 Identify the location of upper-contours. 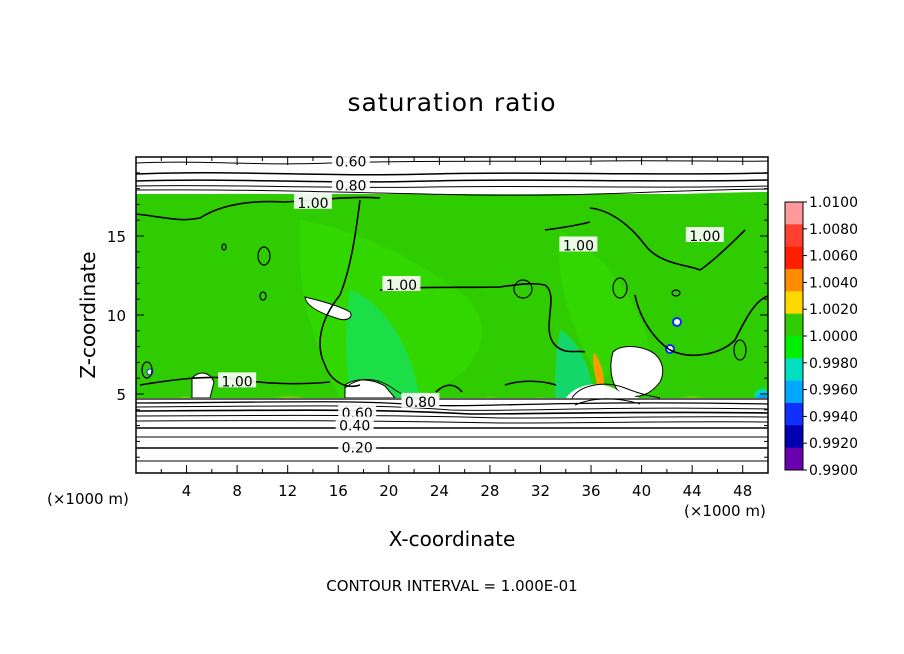
(452, 178).